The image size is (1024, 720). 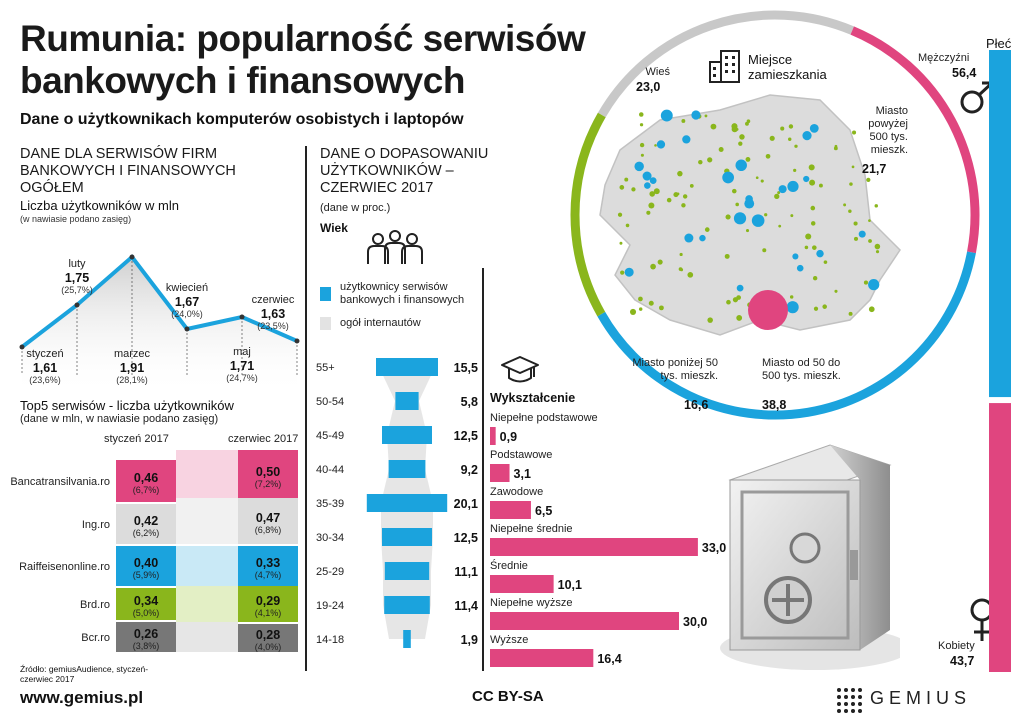 I want to click on gender-bar-female, so click(x=1000, y=537).